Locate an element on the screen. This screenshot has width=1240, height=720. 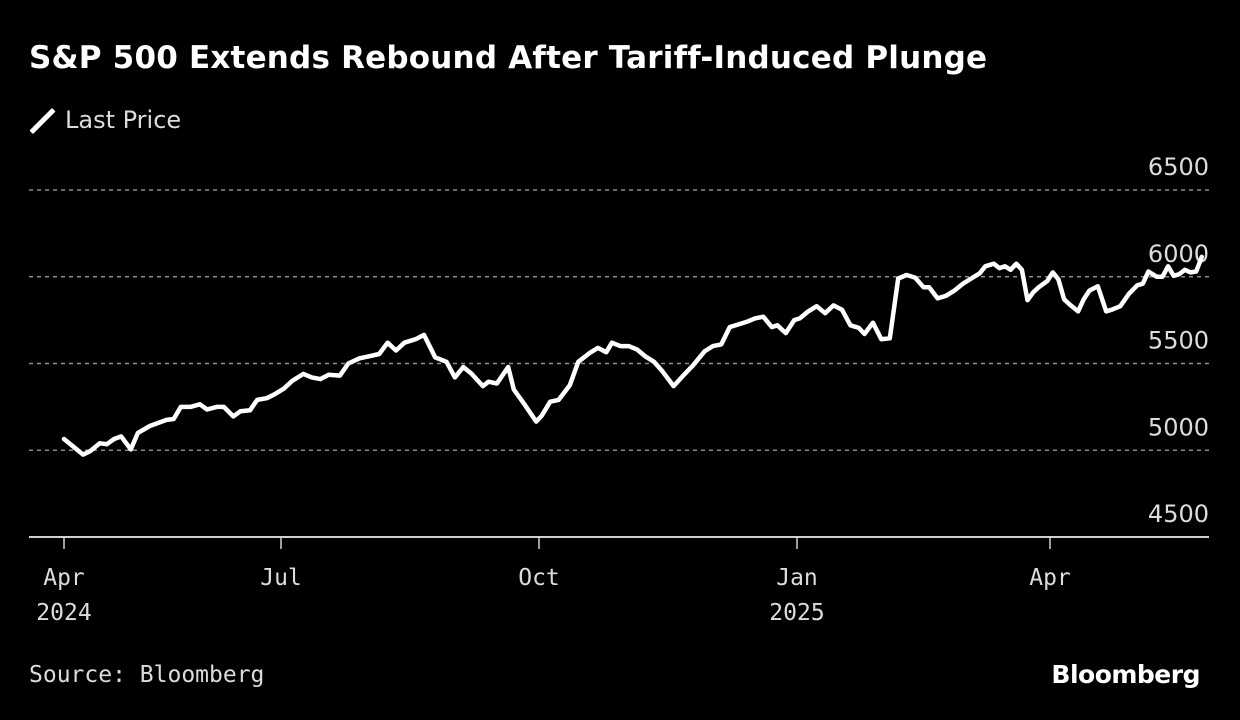
x-tick-label: Jul is located at coordinates (281, 578).